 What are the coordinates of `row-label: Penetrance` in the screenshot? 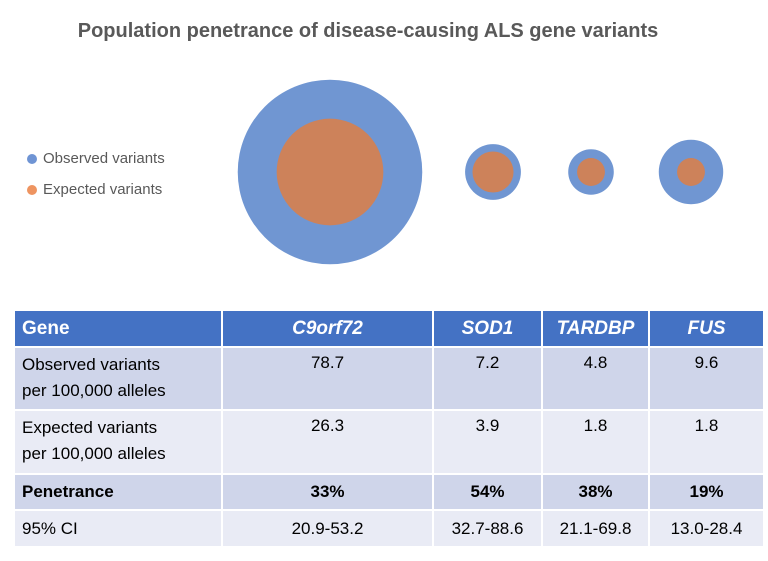 It's located at (118, 492).